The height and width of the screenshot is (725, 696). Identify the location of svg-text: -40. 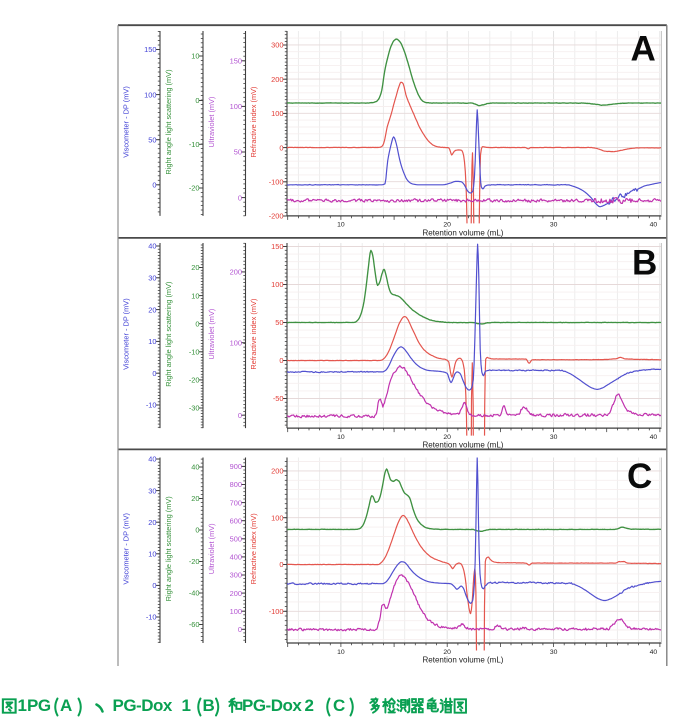
(194, 593).